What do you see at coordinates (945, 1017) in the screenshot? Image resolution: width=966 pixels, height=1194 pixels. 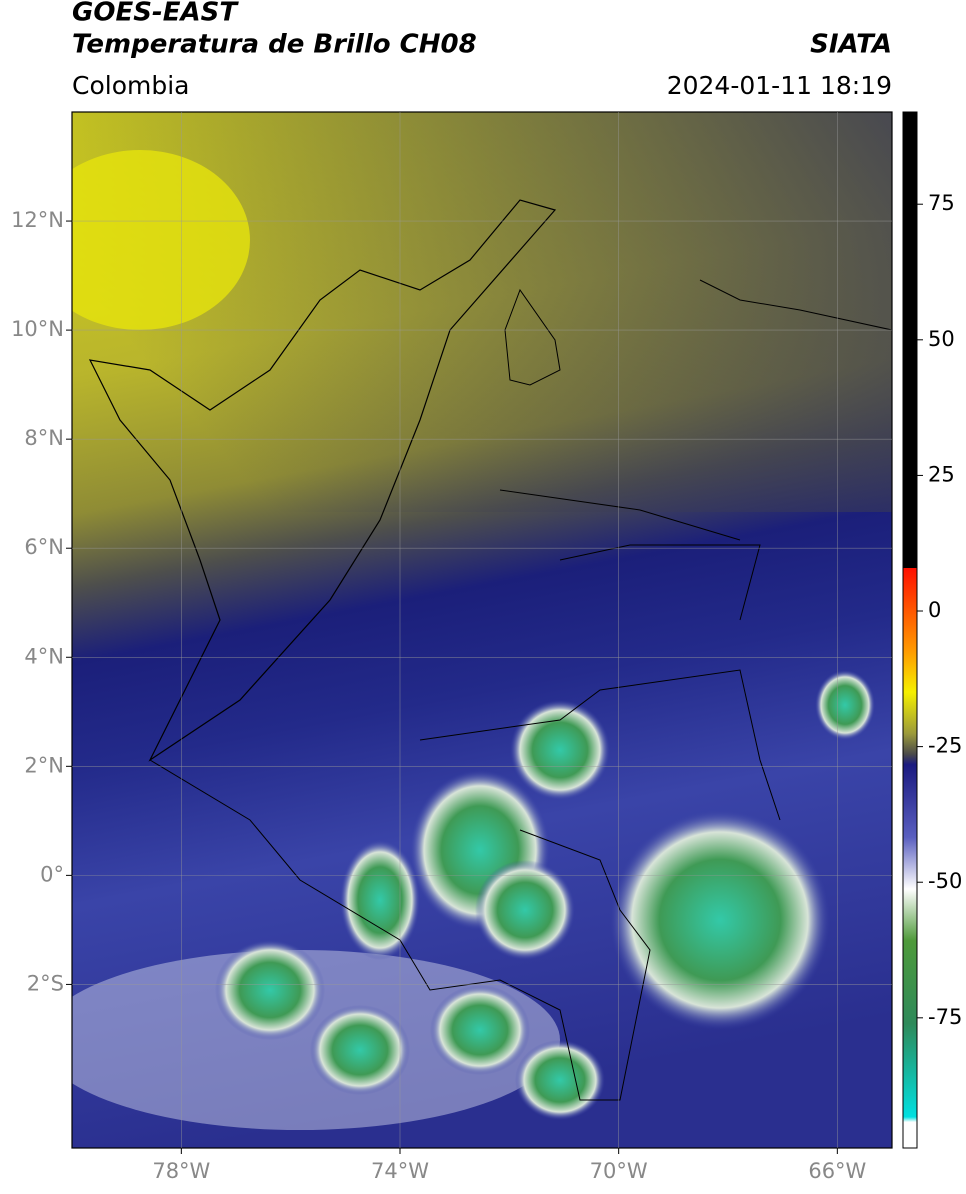 I see `colorbar-tick-label: -75` at bounding box center [945, 1017].